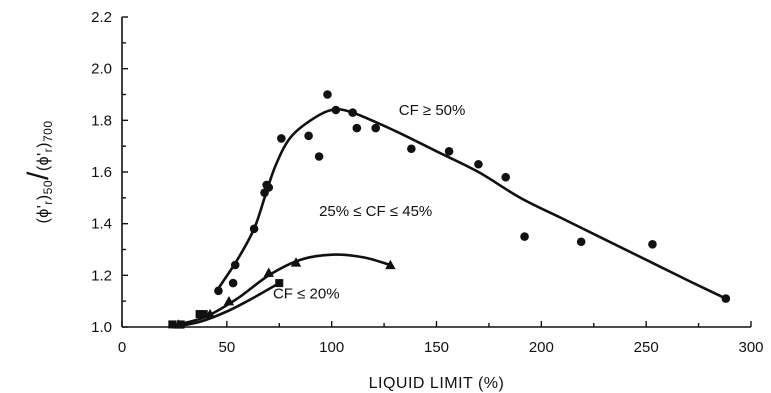  Describe the element at coordinates (38, 175) in the screenshot. I see `y-axis-title-part: /` at that location.